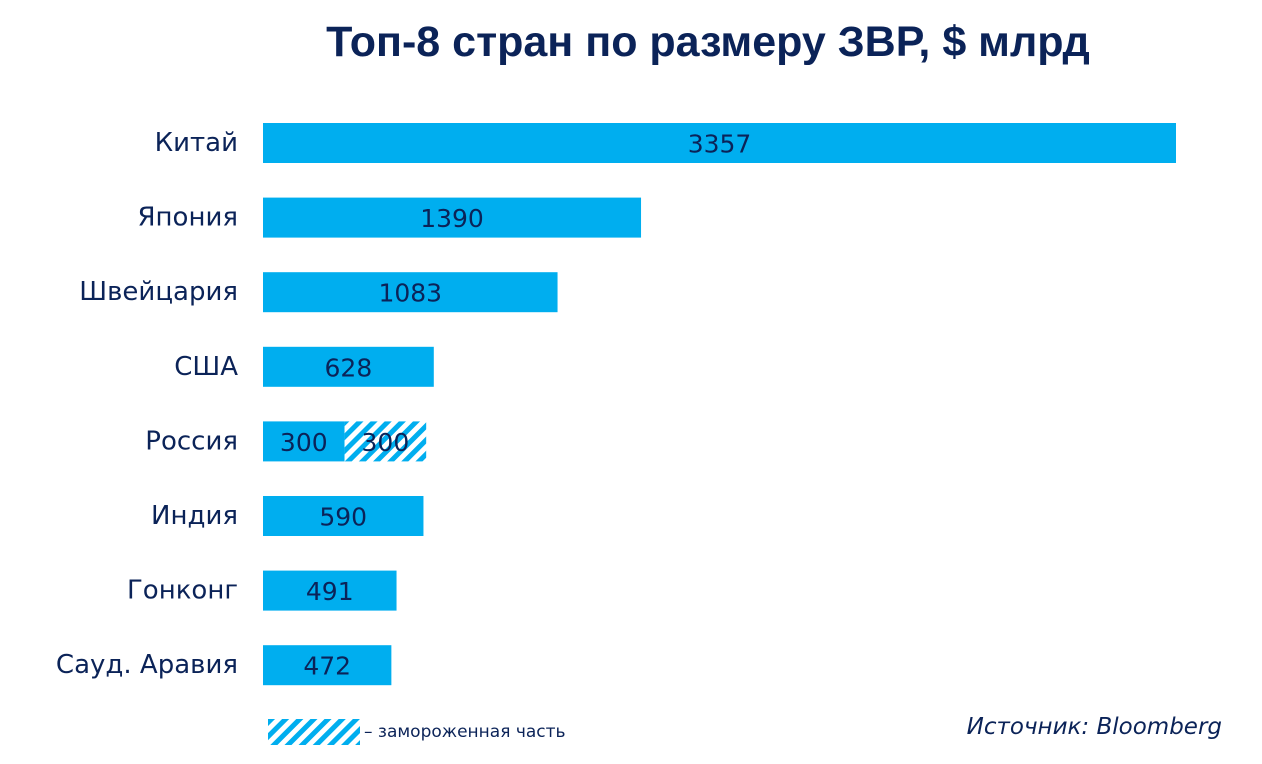  I want to click on chart-title: Топ-8 стран по размеру ЗВР, $ млрд, so click(708, 42).